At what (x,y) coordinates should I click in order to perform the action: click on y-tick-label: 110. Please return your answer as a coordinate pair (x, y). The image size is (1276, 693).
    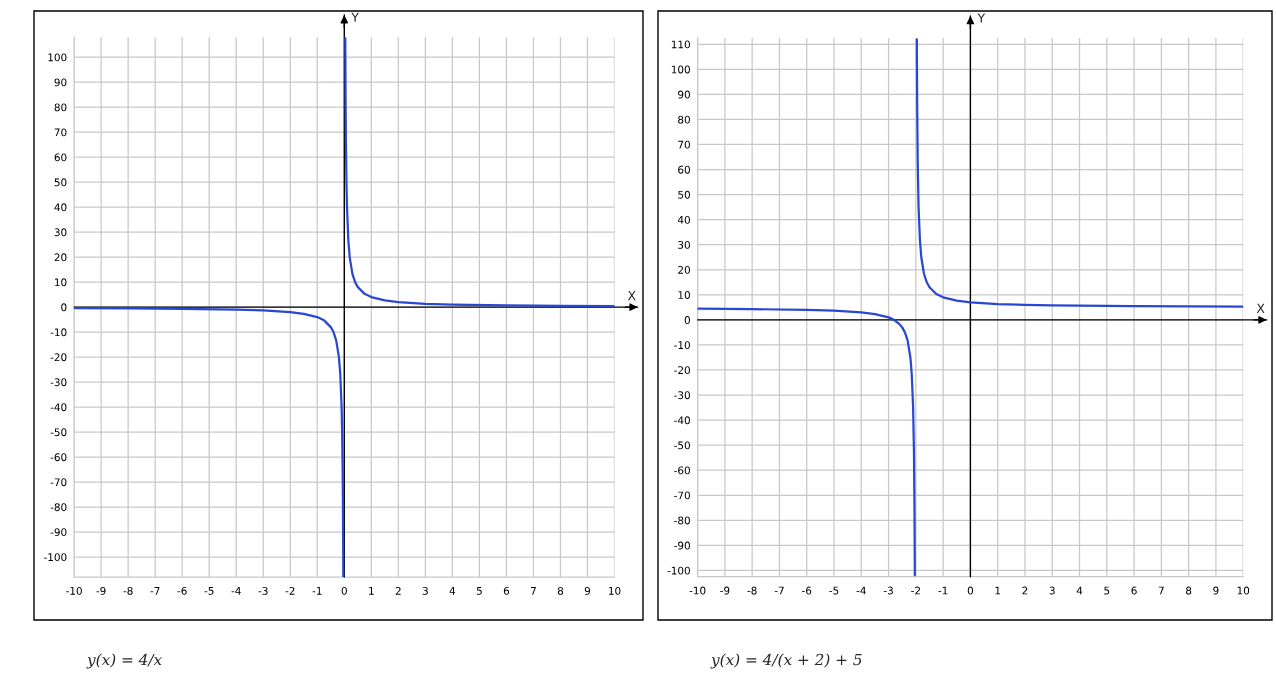
    Looking at the image, I should click on (680, 44).